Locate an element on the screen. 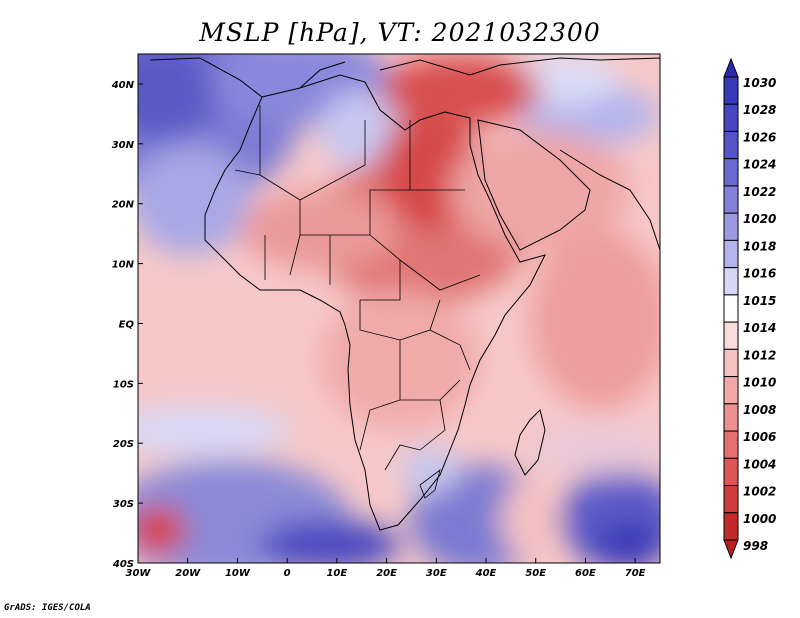 This screenshot has width=800, height=618. y-tick-label: 20S is located at coordinates (123, 444).